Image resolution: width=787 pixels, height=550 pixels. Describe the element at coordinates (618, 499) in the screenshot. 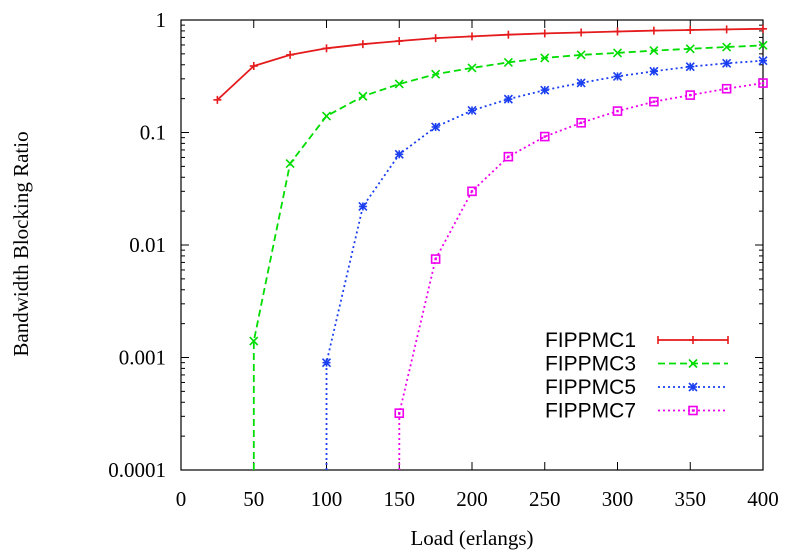

I see `x-tick-label: 300` at that location.